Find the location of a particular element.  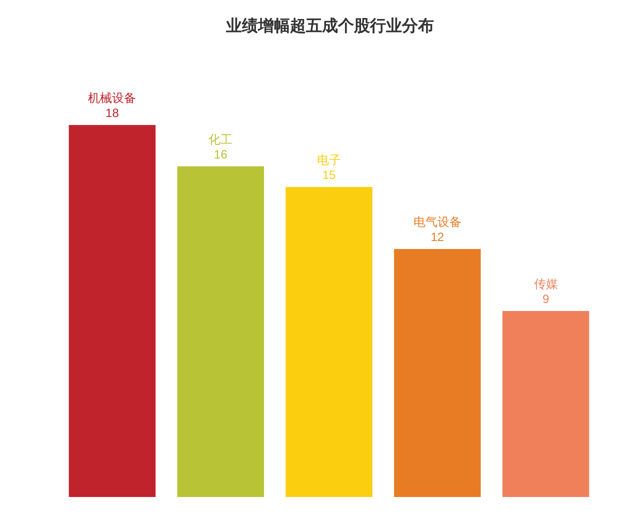

data-label: 12 is located at coordinates (437, 237).